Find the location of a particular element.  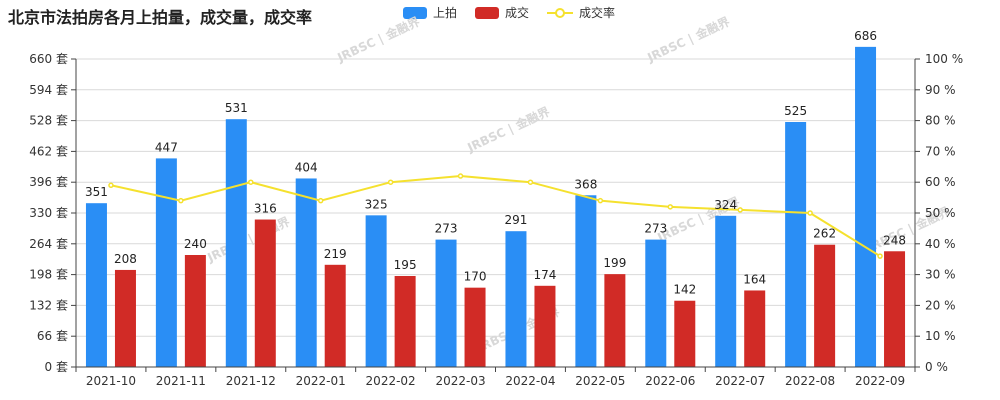

bar-label-listed: 351 is located at coordinates (96, 192).